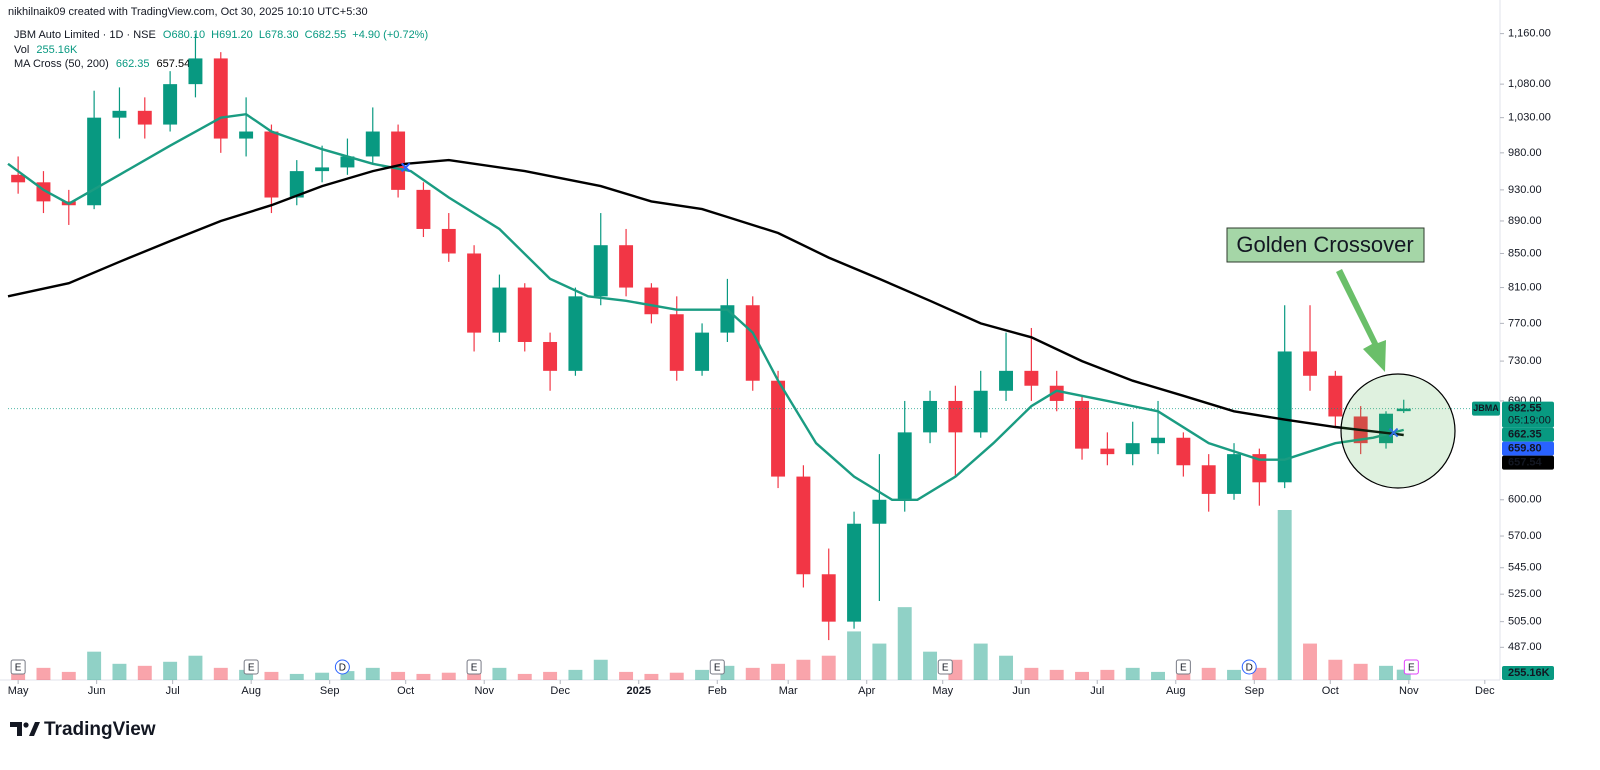  Describe the element at coordinates (1525, 409) in the screenshot. I see `price-label: 682.55` at that location.